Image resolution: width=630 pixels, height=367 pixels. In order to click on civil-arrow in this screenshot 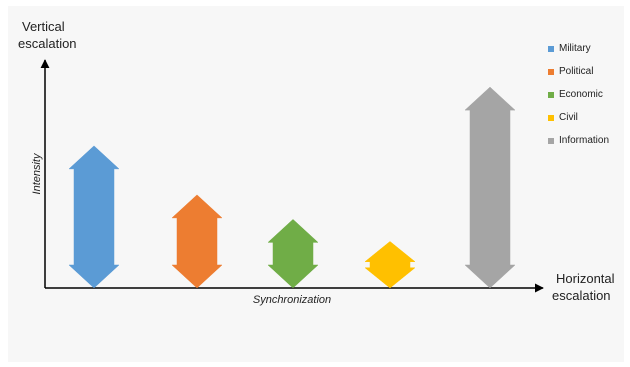, I will do `click(390, 265)`.